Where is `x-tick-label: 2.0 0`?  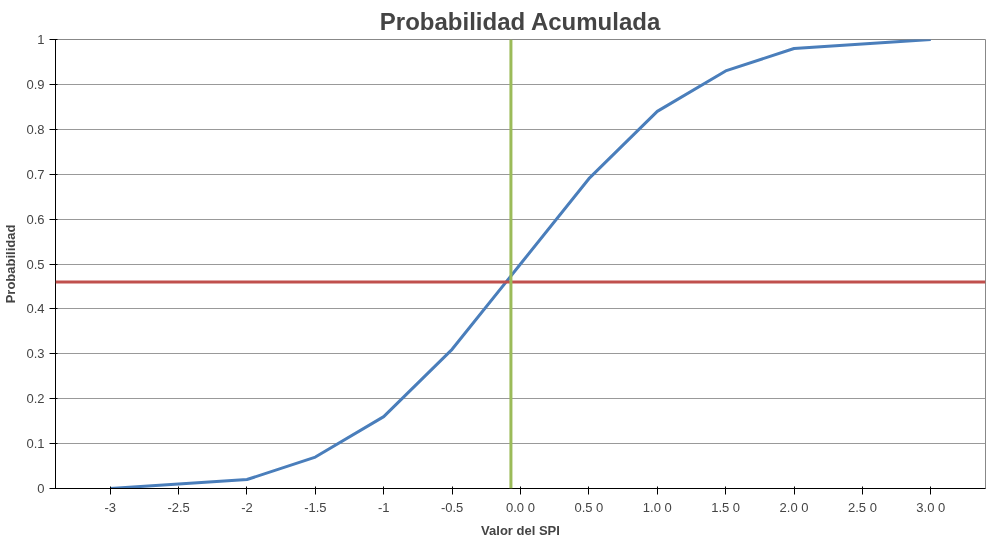
x-tick-label: 2.0 0 is located at coordinates (794, 507).